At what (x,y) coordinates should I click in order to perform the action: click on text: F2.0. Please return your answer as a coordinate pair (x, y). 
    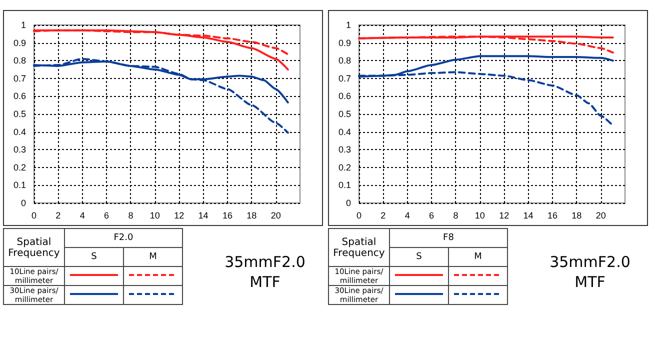
    Looking at the image, I should click on (123, 238).